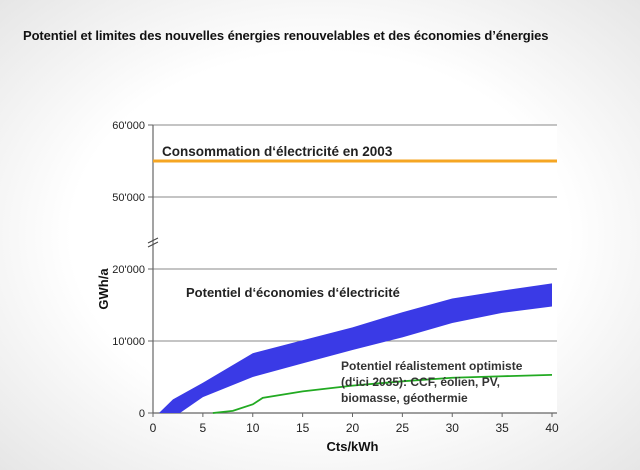  I want to click on renewables-label-line: Potentiel réalistement optimiste, so click(432, 366).